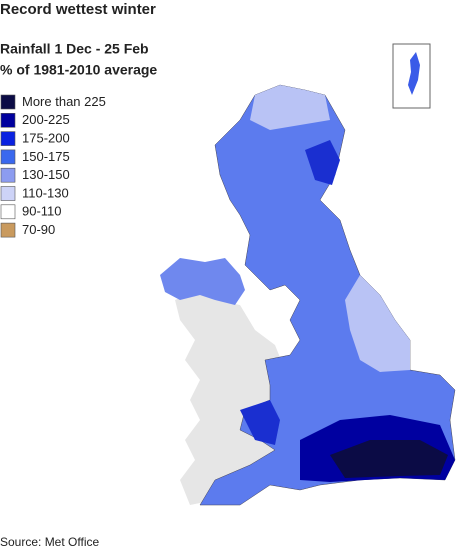  What do you see at coordinates (49, 542) in the screenshot?
I see `source: Source: Met Office` at bounding box center [49, 542].